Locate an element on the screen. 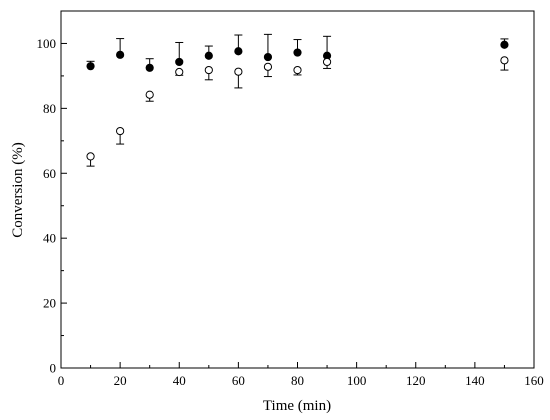  x-tick-label: 140 is located at coordinates (475, 380).